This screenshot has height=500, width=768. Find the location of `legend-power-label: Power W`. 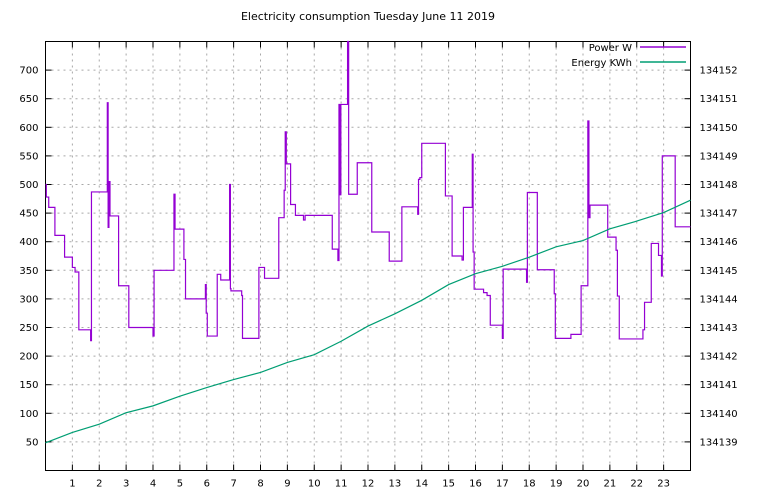

legend-power-label: Power W is located at coordinates (610, 48).